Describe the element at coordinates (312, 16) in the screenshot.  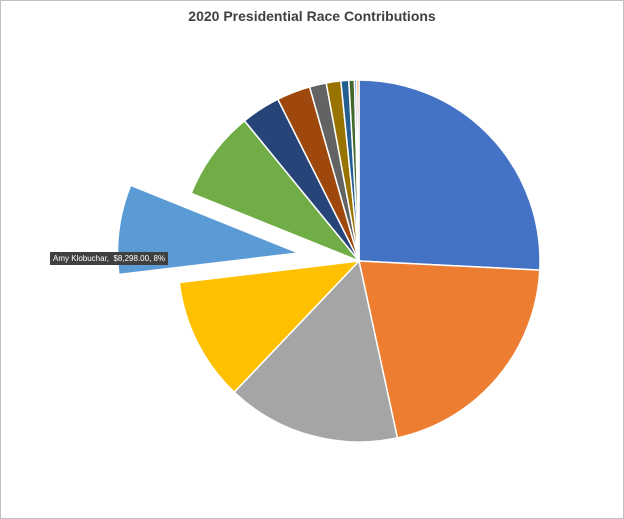
I see `chart-title: 2020 Presidential Race Contributions` at that location.